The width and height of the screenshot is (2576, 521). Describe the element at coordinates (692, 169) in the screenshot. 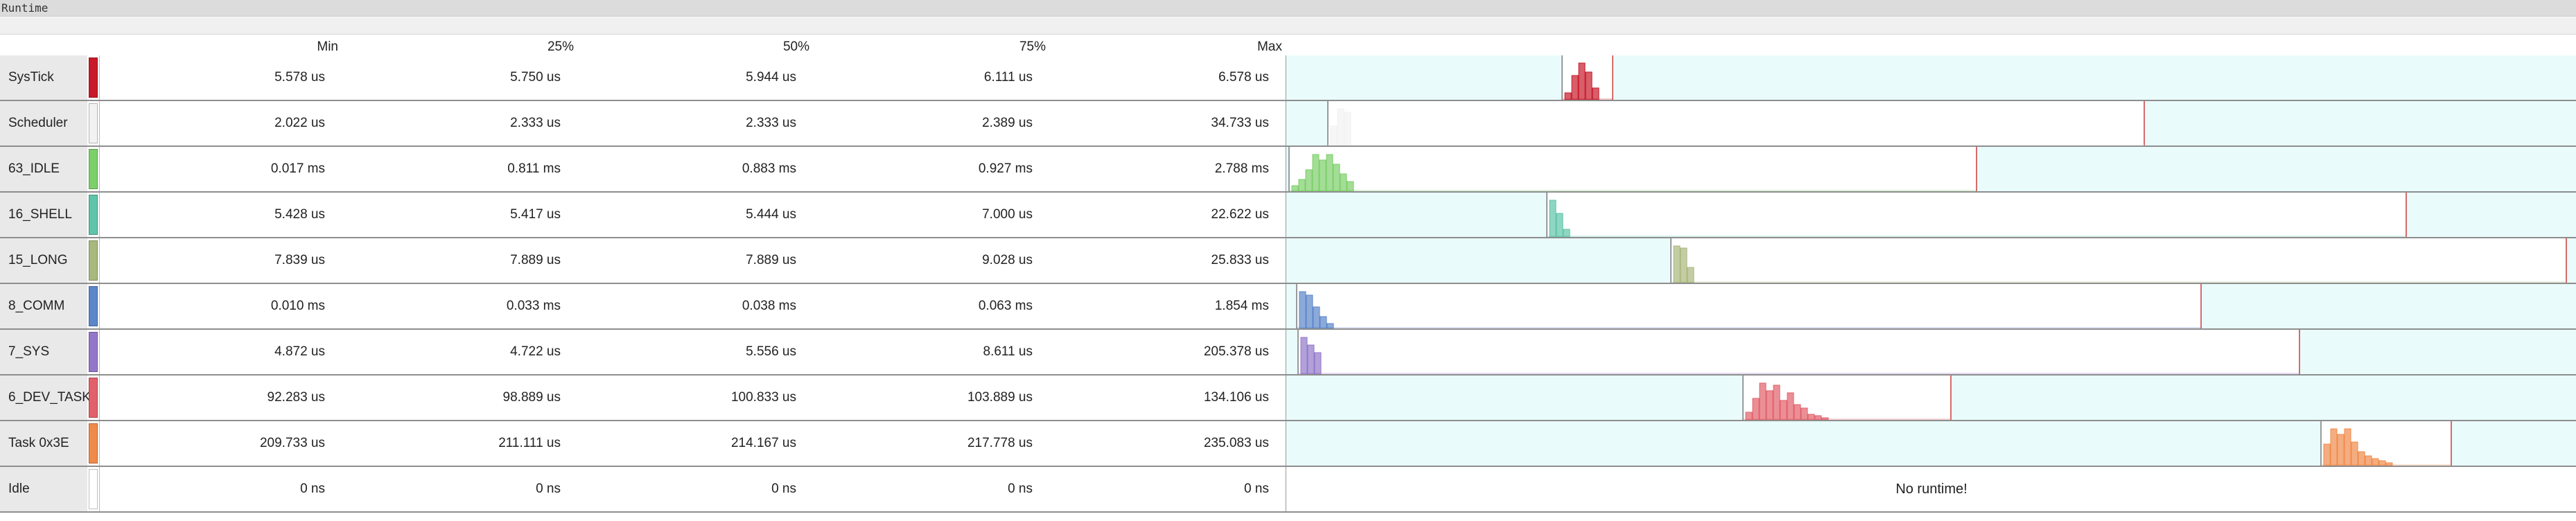

I see `stats-cell: 0.017 ms 0.811 ms 0.883 ms 0.927 ms 2.788 ms` at that location.